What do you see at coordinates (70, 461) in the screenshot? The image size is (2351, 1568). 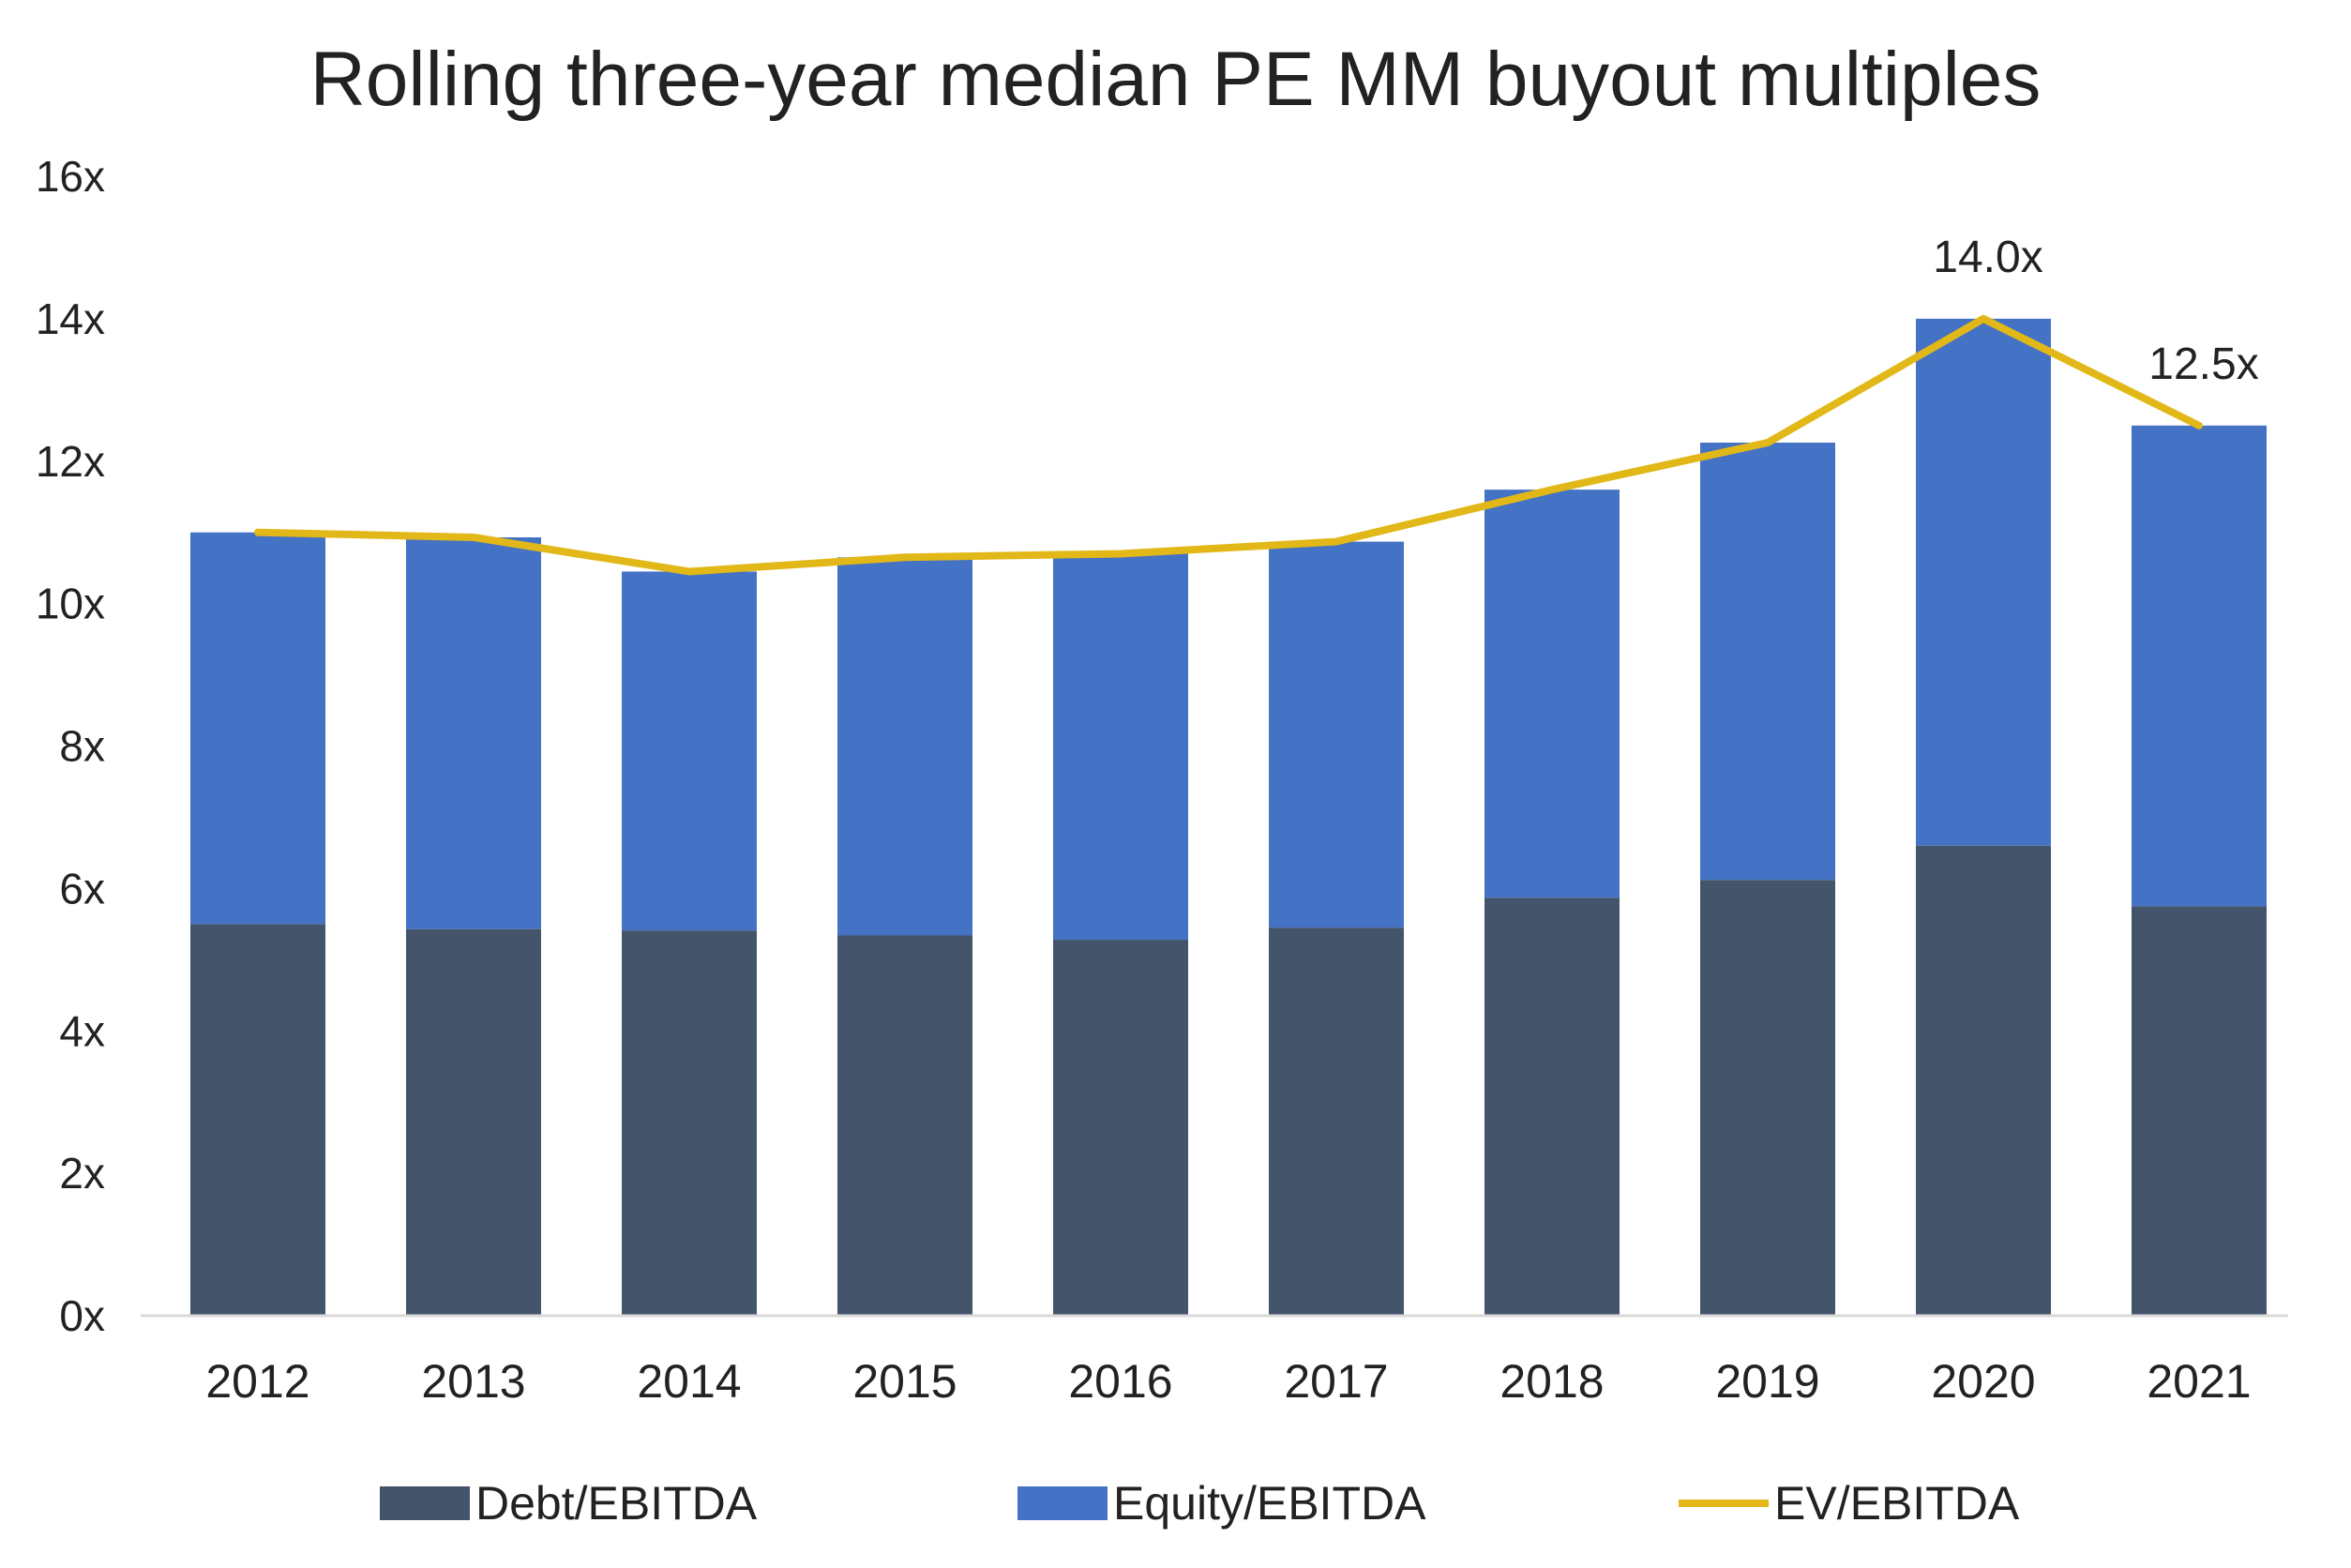 I see `y-tick-label: 12x` at bounding box center [70, 461].